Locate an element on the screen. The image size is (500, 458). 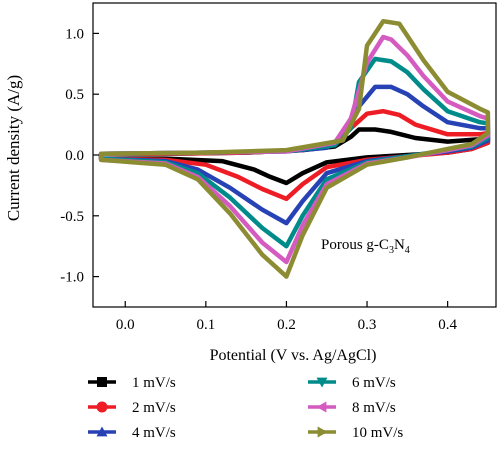
legend-label: 2 mV/s is located at coordinates (154, 408).